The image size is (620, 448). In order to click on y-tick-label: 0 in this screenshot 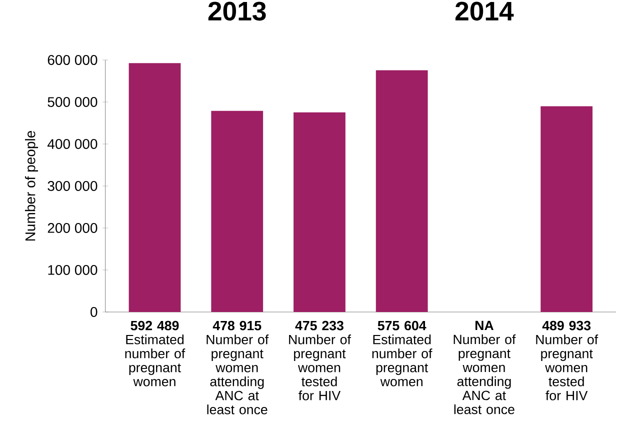, I will do `click(94, 312)`.